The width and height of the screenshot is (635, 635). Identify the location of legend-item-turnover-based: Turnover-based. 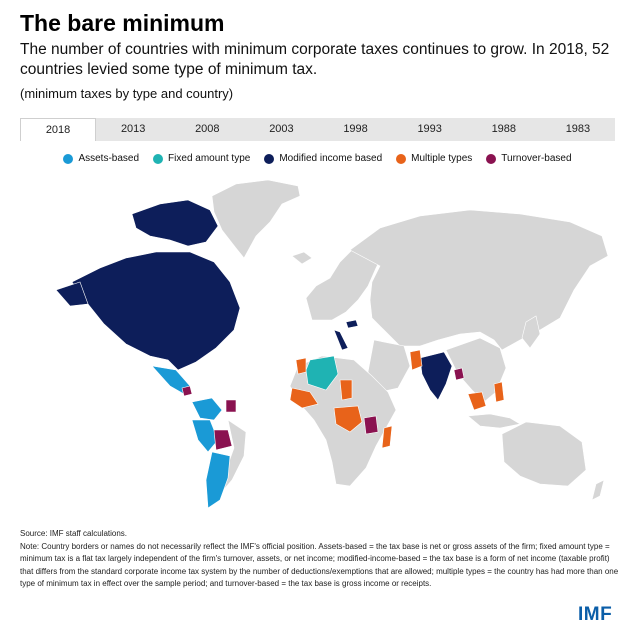
(529, 158).